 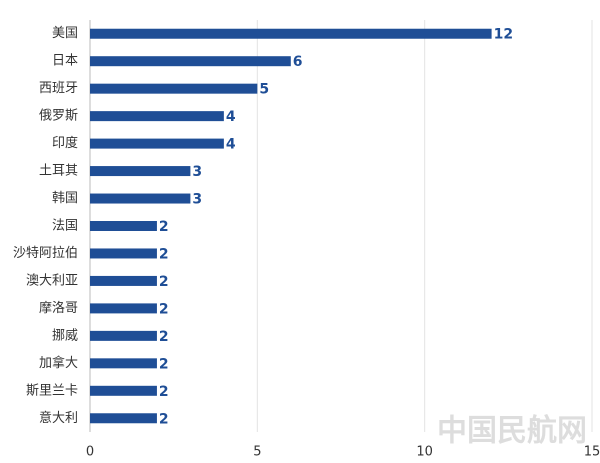 What do you see at coordinates (58, 116) in the screenshot?
I see `y-tick-label: 俄罗斯` at bounding box center [58, 116].